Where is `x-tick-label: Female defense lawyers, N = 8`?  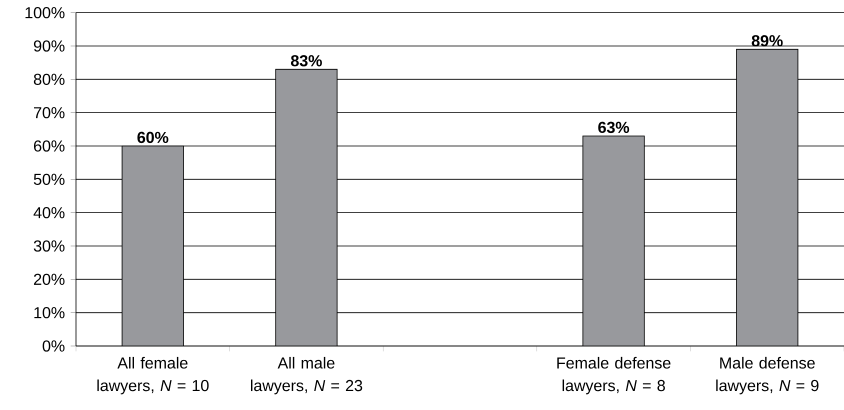
x-tick-label: Female defense lawyers, N = 8 is located at coordinates (613, 375).